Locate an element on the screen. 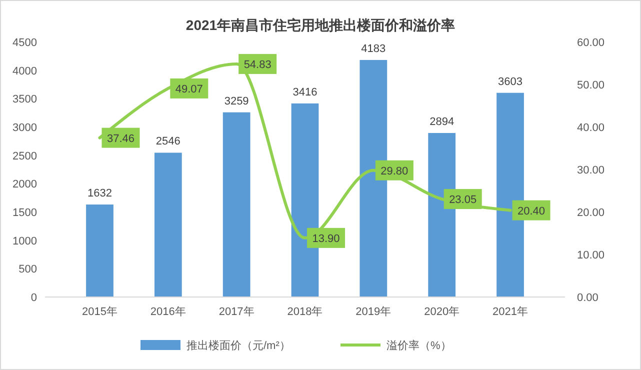 The image size is (641, 370). y-tick-label: 4000 is located at coordinates (24, 71).